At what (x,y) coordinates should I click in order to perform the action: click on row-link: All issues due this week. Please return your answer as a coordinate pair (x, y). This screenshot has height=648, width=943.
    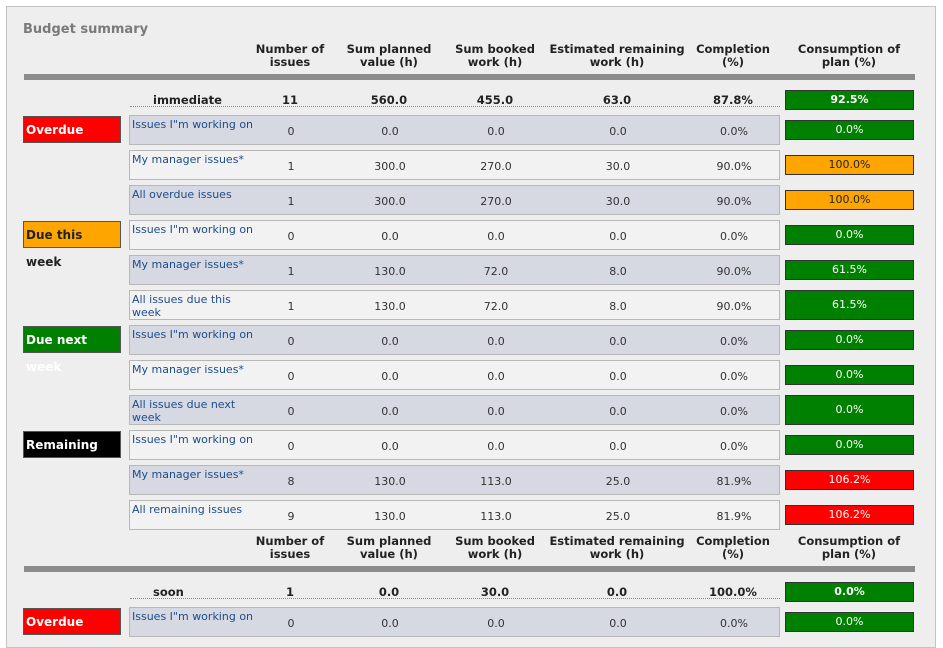
    Looking at the image, I should click on (181, 306).